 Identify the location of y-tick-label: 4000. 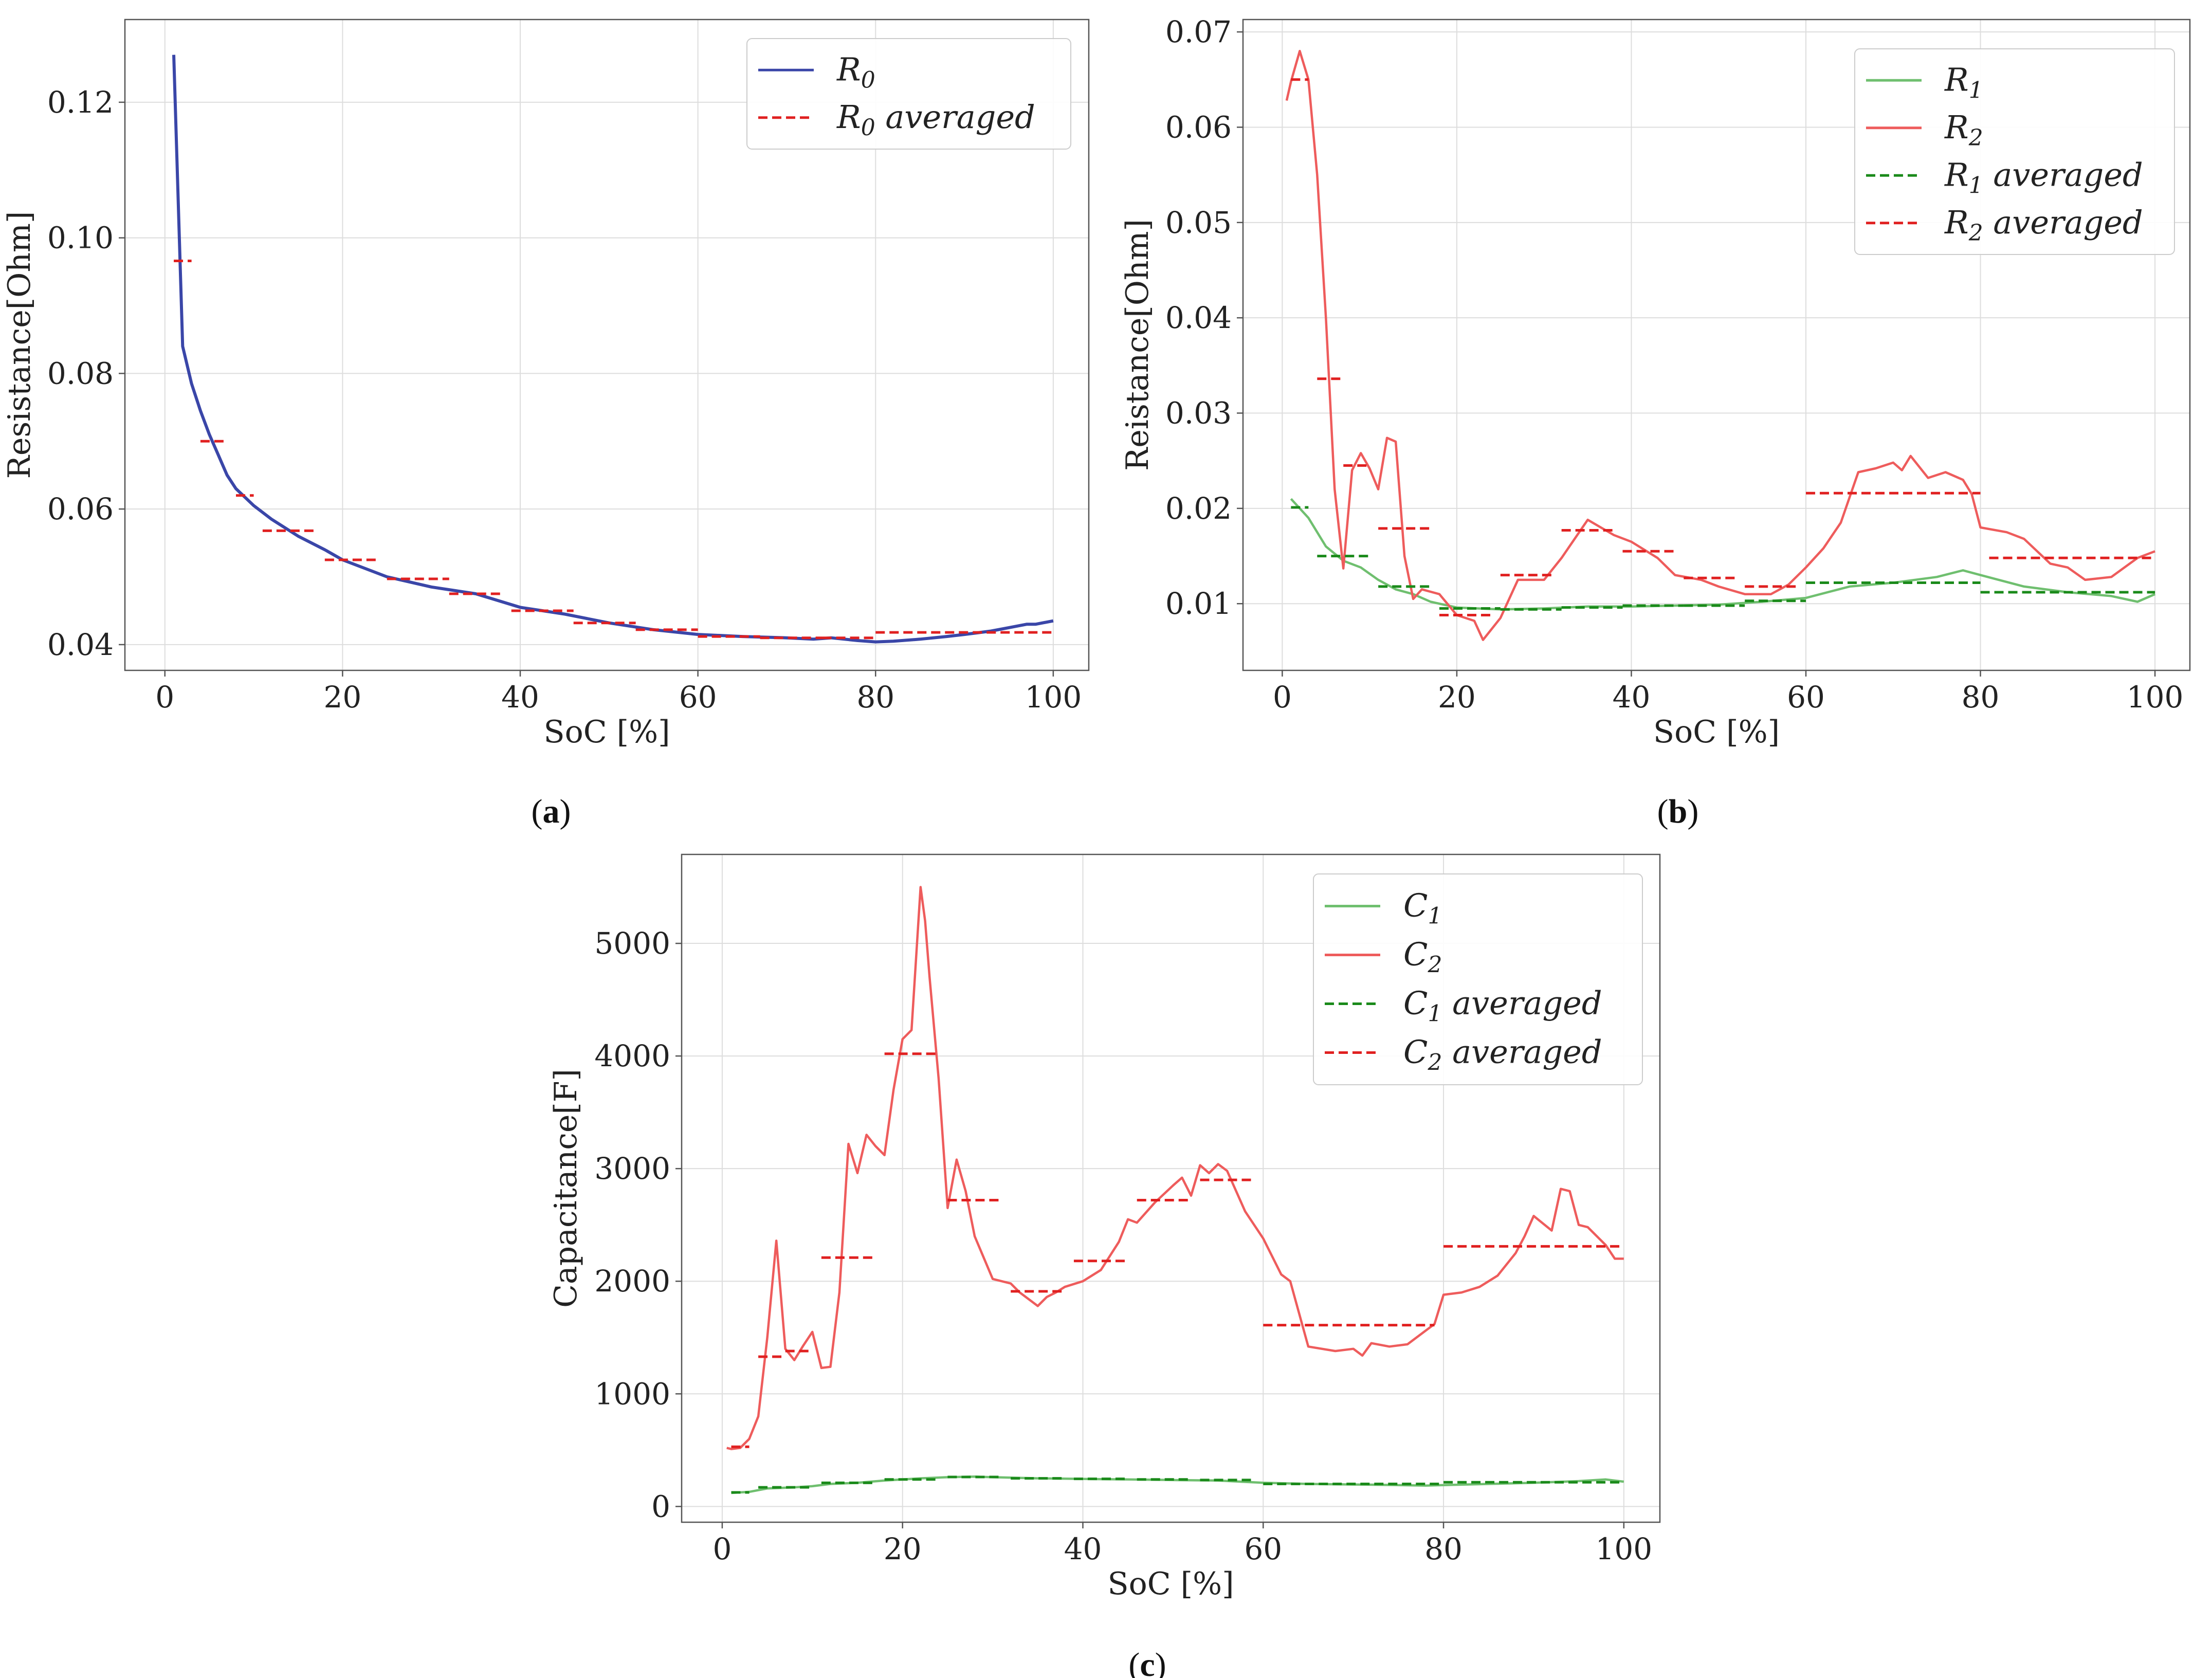
(632, 1055).